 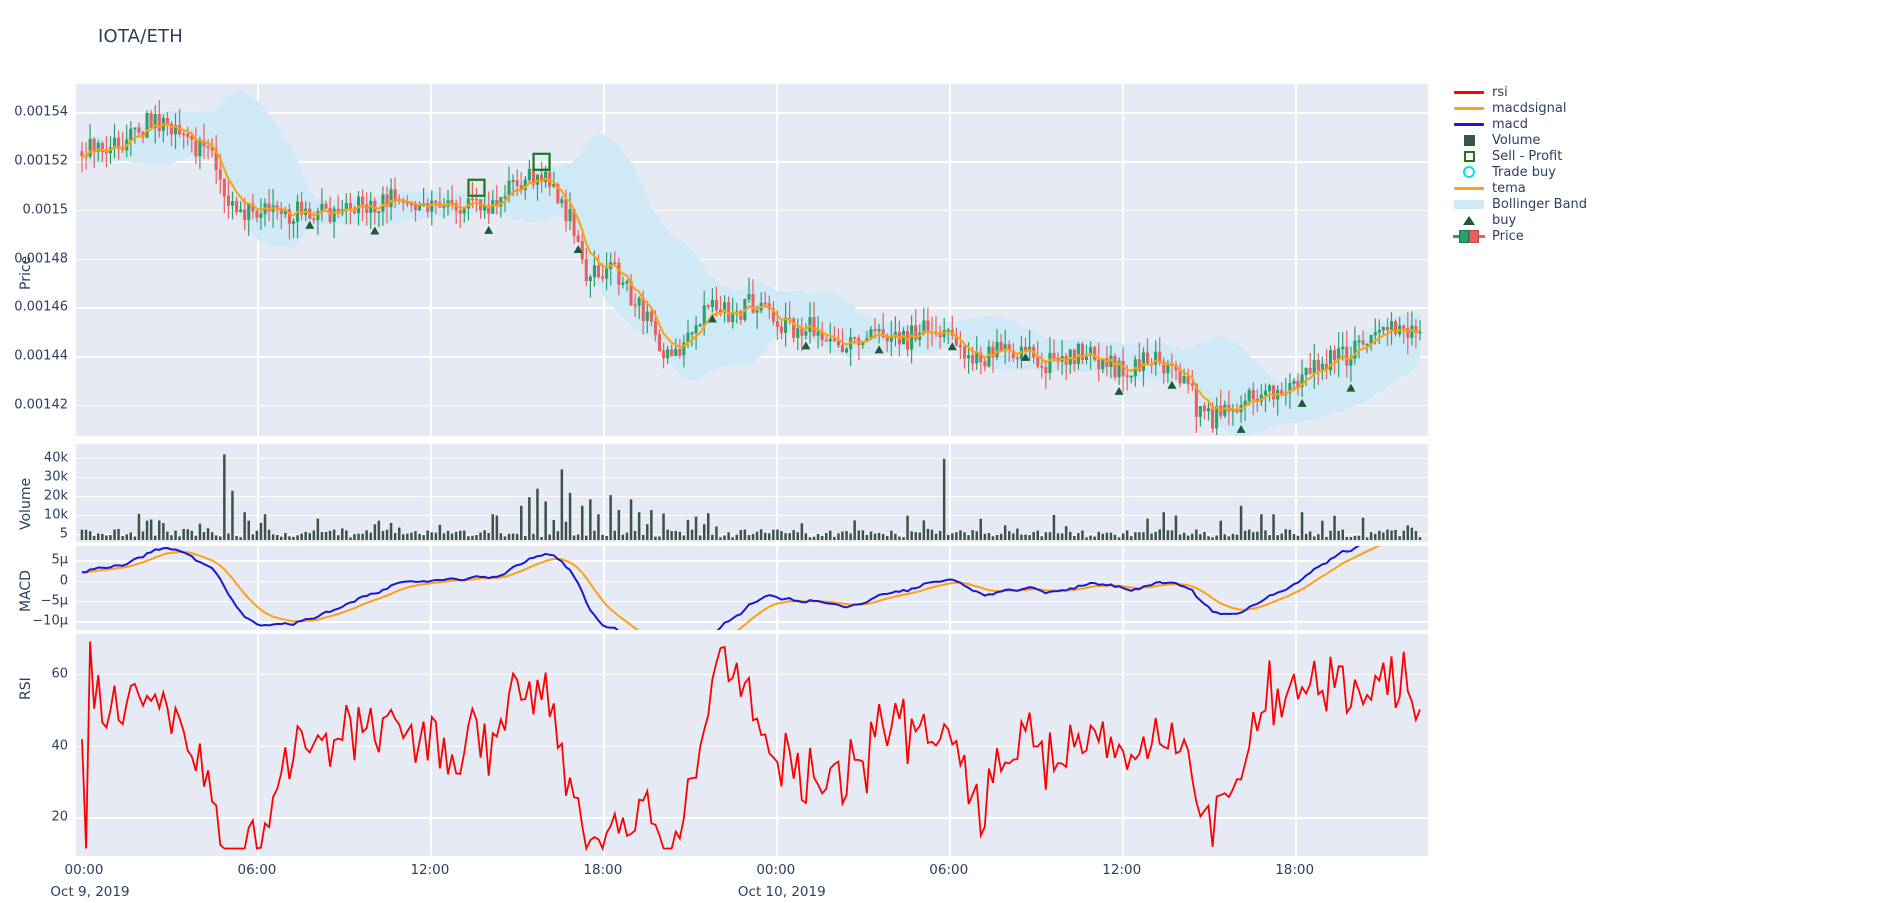 I want to click on axis-tick-label: −5µ, so click(x=54, y=601).